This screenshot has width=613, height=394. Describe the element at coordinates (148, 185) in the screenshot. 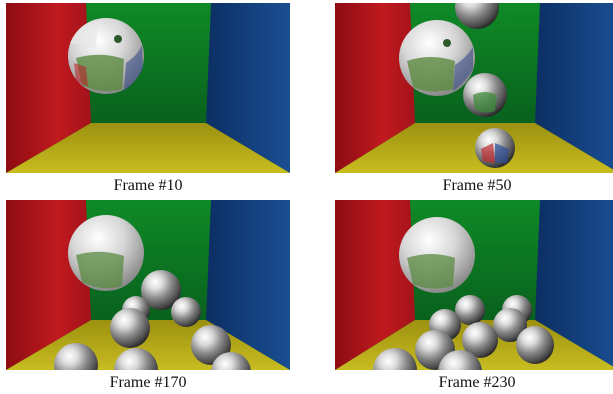

I see `frame-caption: Frame #10` at that location.